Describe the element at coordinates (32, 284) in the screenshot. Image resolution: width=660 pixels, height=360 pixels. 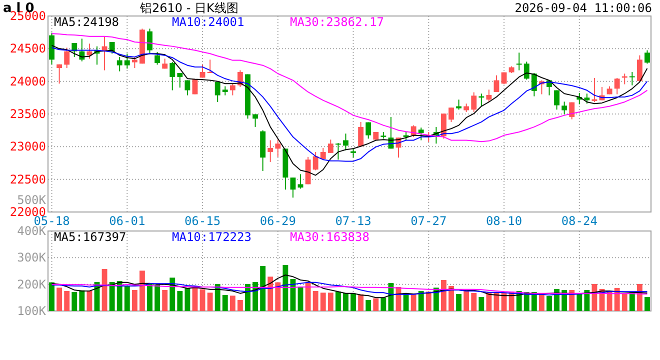
I see `y-tick-label: 200K` at that location.